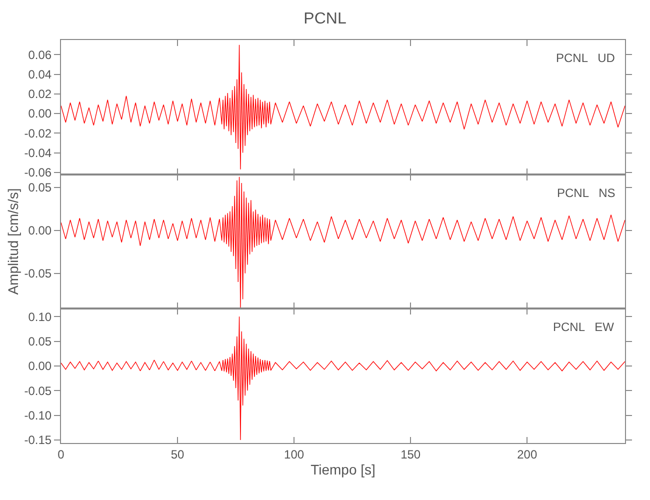 This screenshot has height=500, width=650. What do you see at coordinates (294, 454) in the screenshot?
I see `x-tick-label: 100` at bounding box center [294, 454].